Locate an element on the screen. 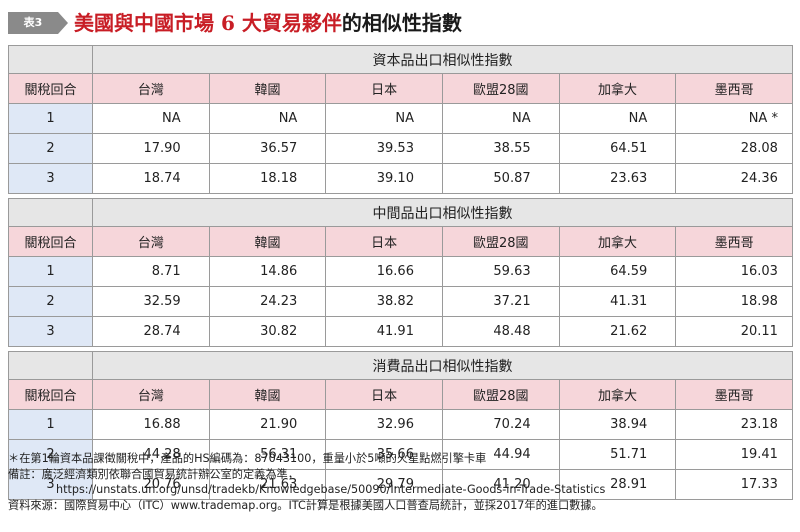 This screenshot has width=800, height=532. value-cell: 70.24 is located at coordinates (500, 424).